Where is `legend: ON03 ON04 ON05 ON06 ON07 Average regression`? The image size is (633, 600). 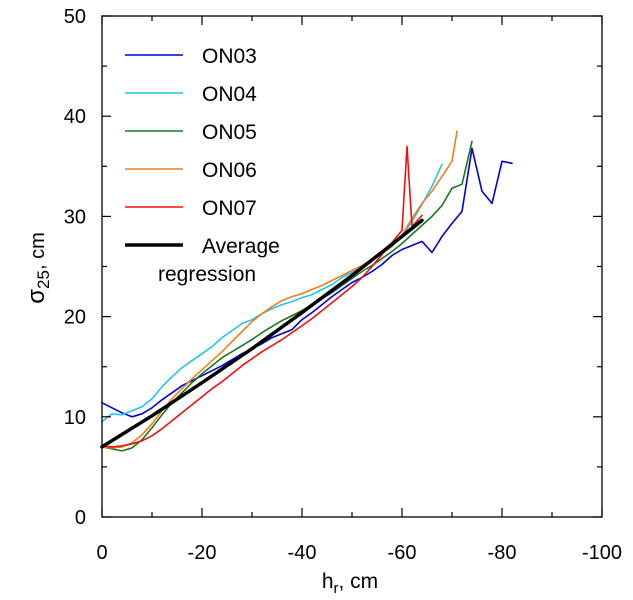 legend: ON03 ON04 ON05 ON06 ON07 Average regression is located at coordinates (202, 165).